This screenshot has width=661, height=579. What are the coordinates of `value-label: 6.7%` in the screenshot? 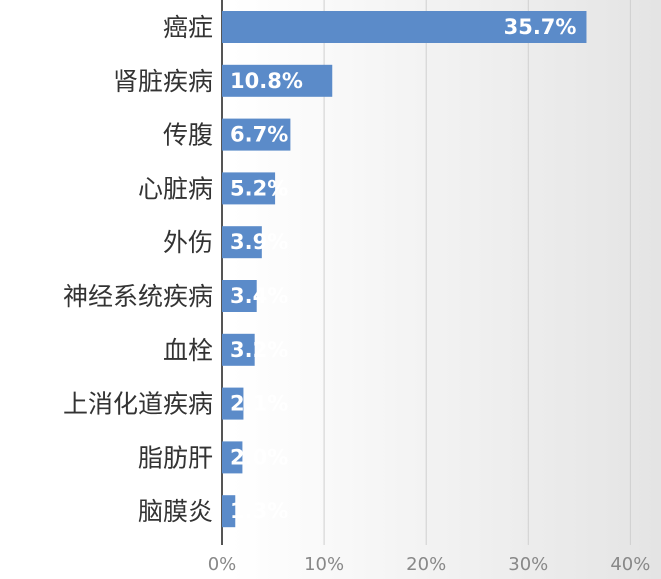 It's located at (259, 135).